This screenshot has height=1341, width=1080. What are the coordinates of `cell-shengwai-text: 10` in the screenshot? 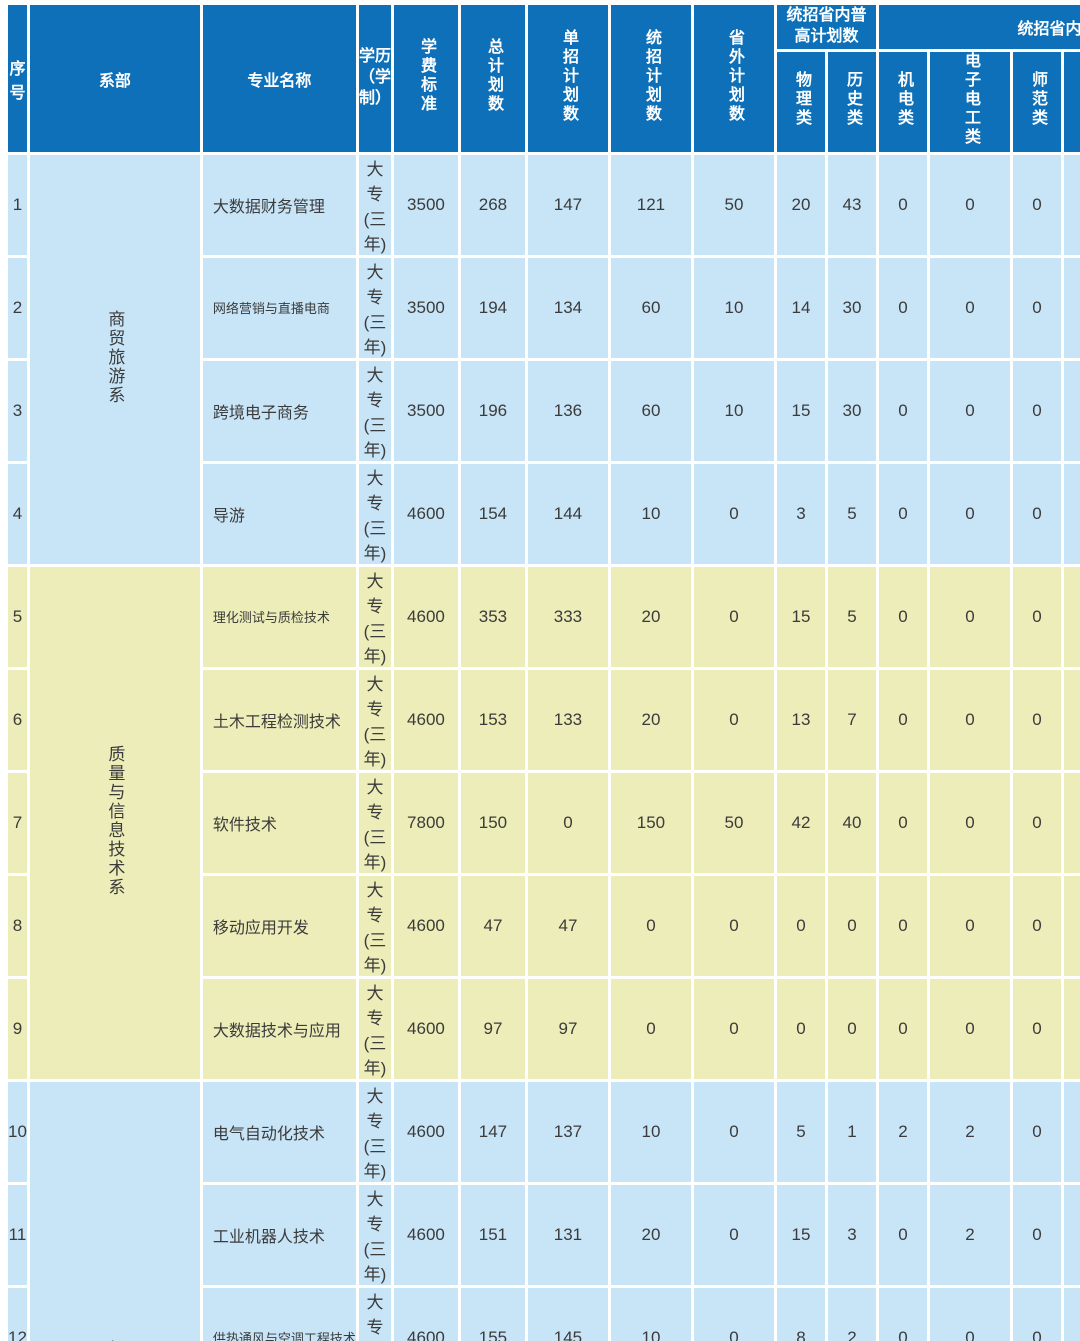 It's located at (733, 307).